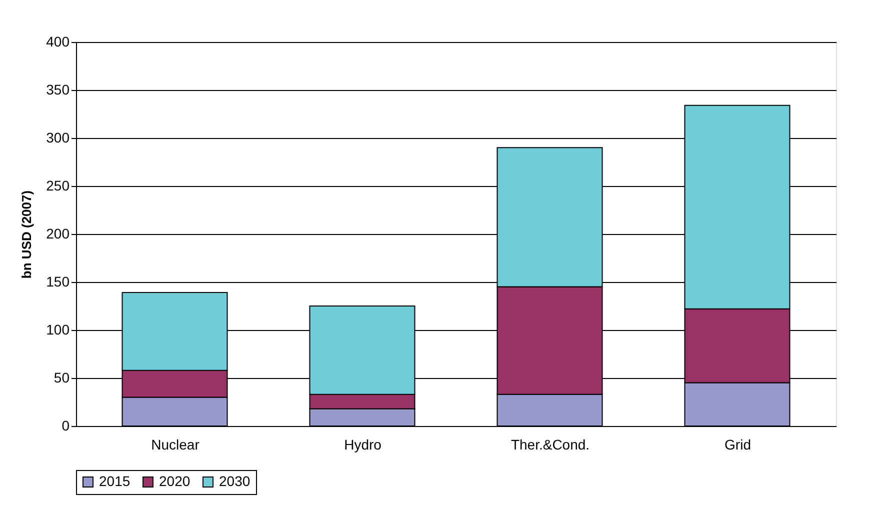 The width and height of the screenshot is (893, 508). I want to click on x-tick-label: Grid, so click(737, 444).